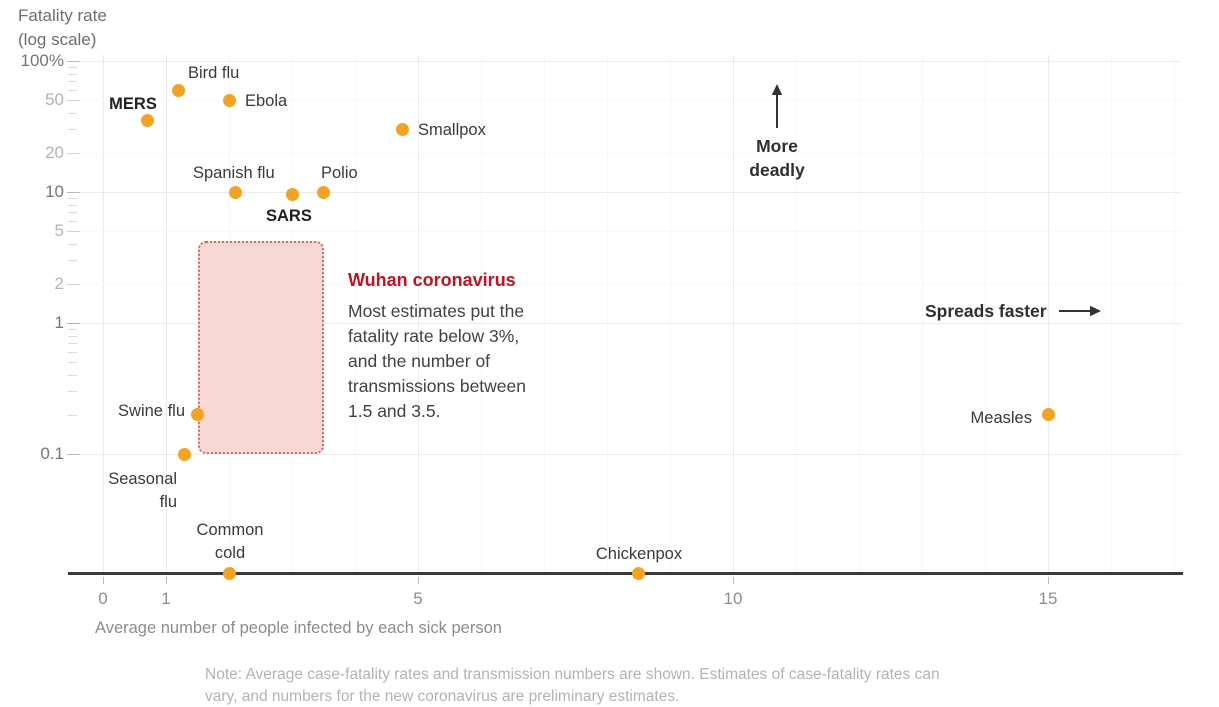  I want to click on point-dot-seasonal-flu, so click(185, 454).